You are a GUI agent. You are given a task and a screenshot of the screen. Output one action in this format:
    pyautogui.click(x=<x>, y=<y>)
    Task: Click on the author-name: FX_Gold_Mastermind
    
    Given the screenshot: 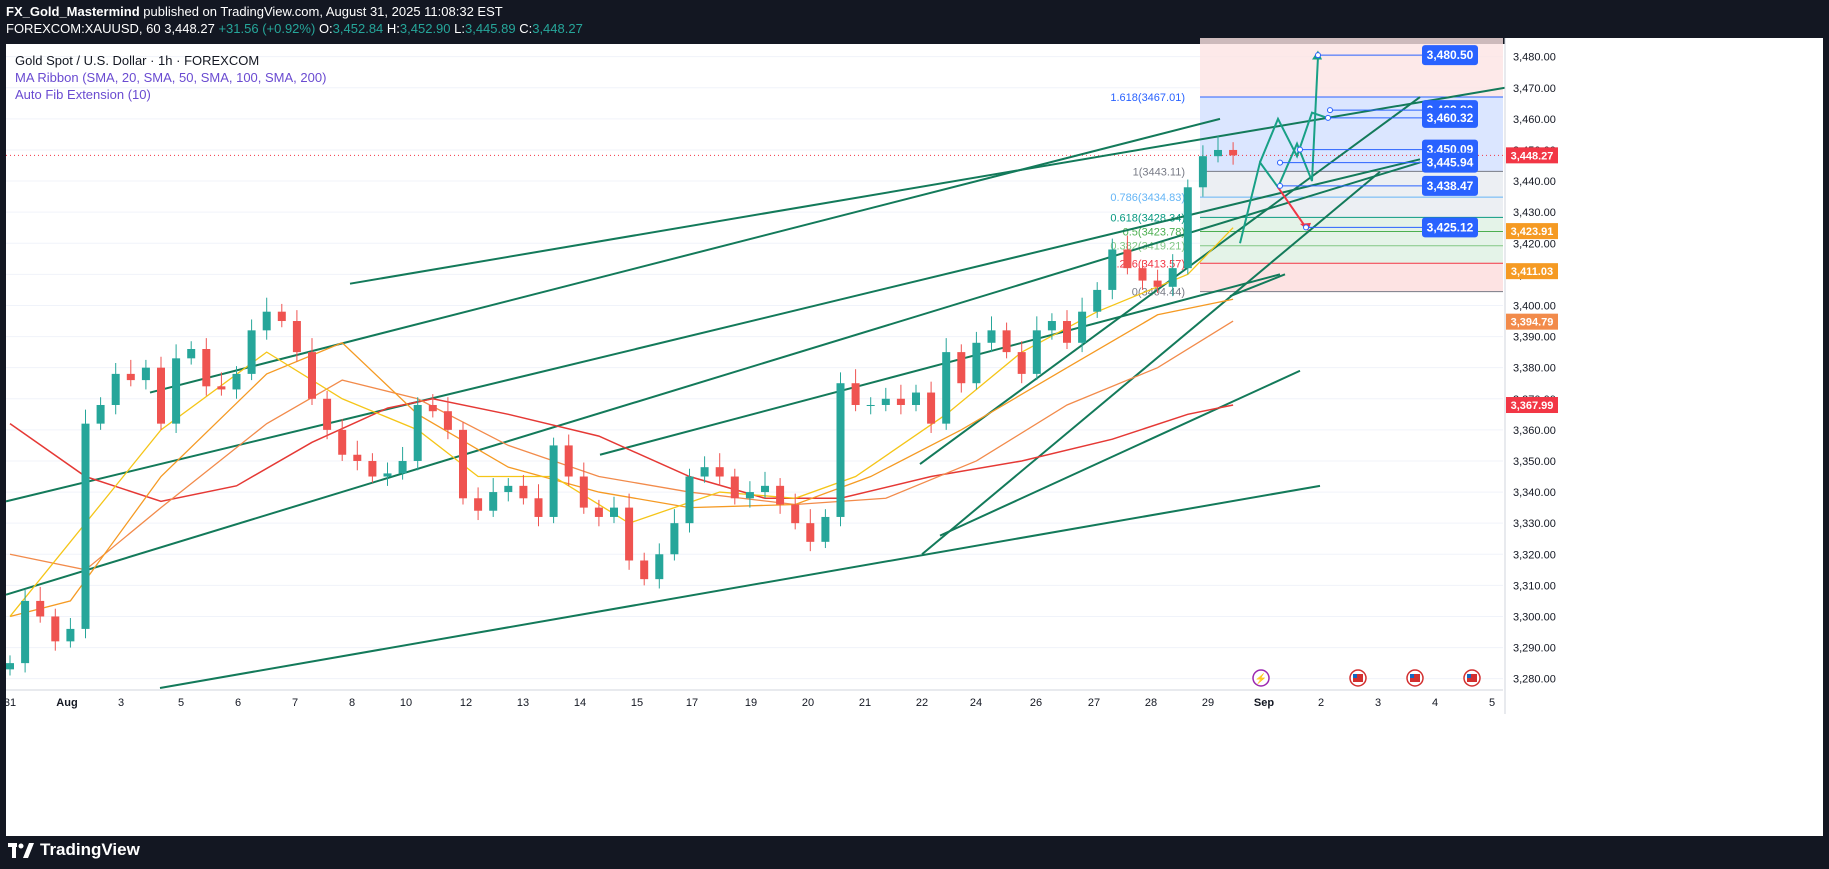 What is the action you would take?
    pyautogui.click(x=73, y=11)
    